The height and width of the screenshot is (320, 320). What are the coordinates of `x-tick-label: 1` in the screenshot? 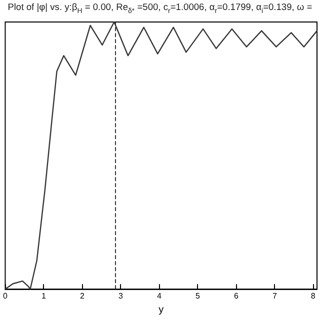 It's located at (43, 296).